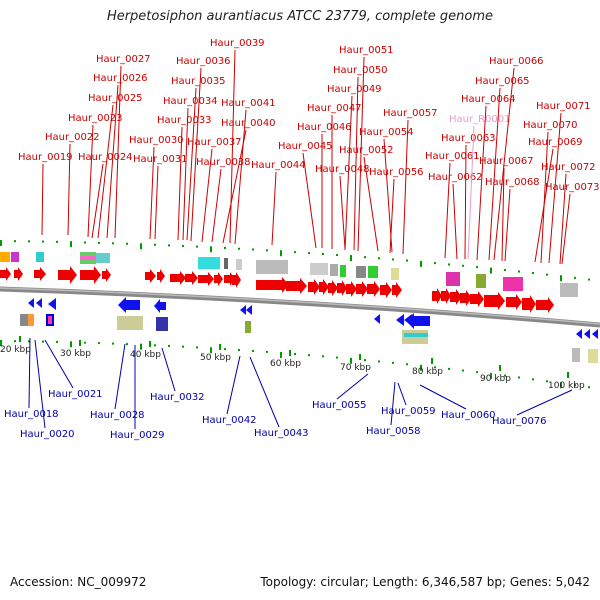  I want to click on gene-label: Haur_0046, so click(324, 127).